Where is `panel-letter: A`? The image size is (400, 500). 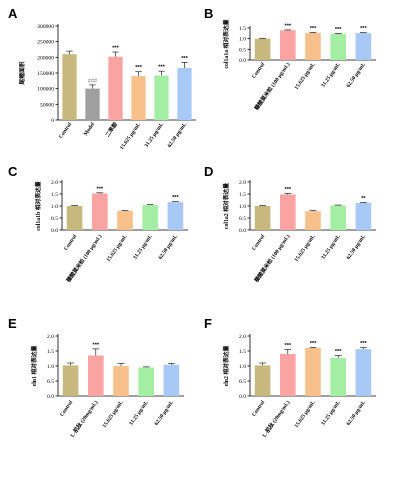 panel-letter: A is located at coordinates (13, 13).